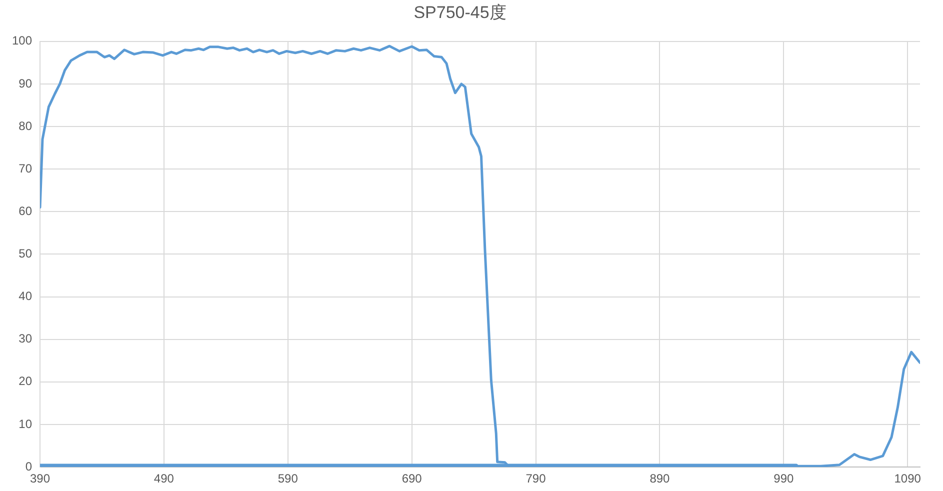 The height and width of the screenshot is (491, 943). I want to click on y-tick-label: 90, so click(25, 83).